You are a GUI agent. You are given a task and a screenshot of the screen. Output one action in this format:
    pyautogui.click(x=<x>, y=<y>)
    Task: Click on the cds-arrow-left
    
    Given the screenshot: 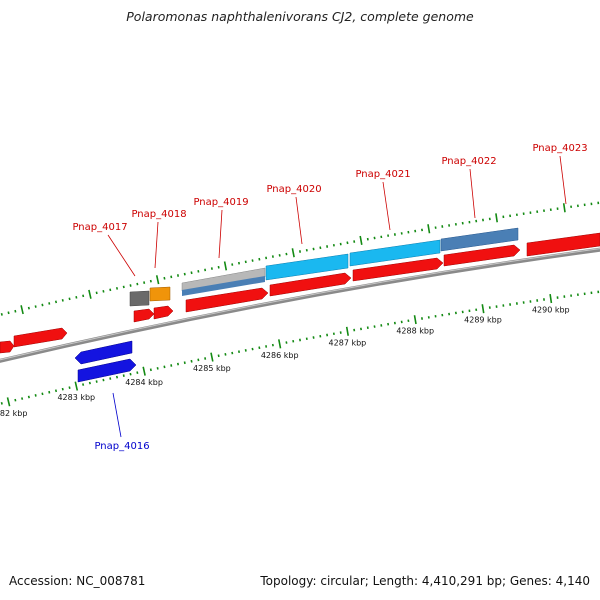 What is the action you would take?
    pyautogui.click(x=40, y=337)
    